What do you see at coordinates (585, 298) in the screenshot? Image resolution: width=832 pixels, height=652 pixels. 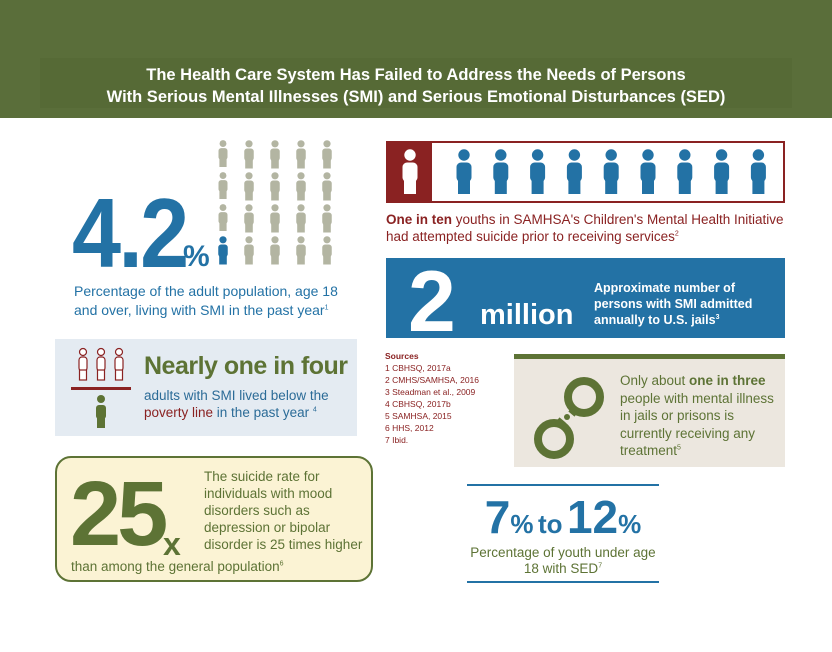 I see `jail-admission-box` at bounding box center [585, 298].